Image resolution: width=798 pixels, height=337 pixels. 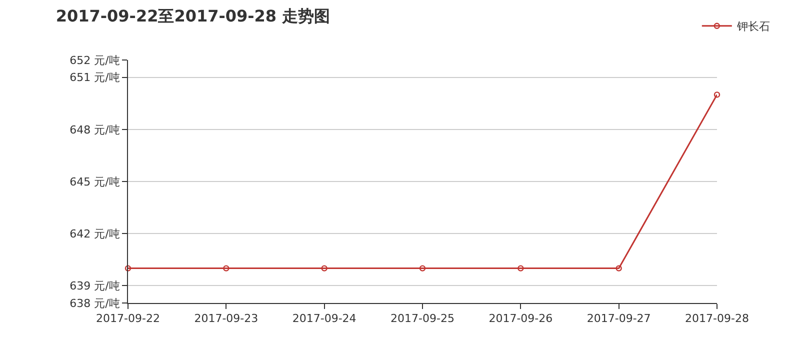 What do you see at coordinates (95, 60) in the screenshot?
I see `y-tick-label: 652 元/吨` at bounding box center [95, 60].